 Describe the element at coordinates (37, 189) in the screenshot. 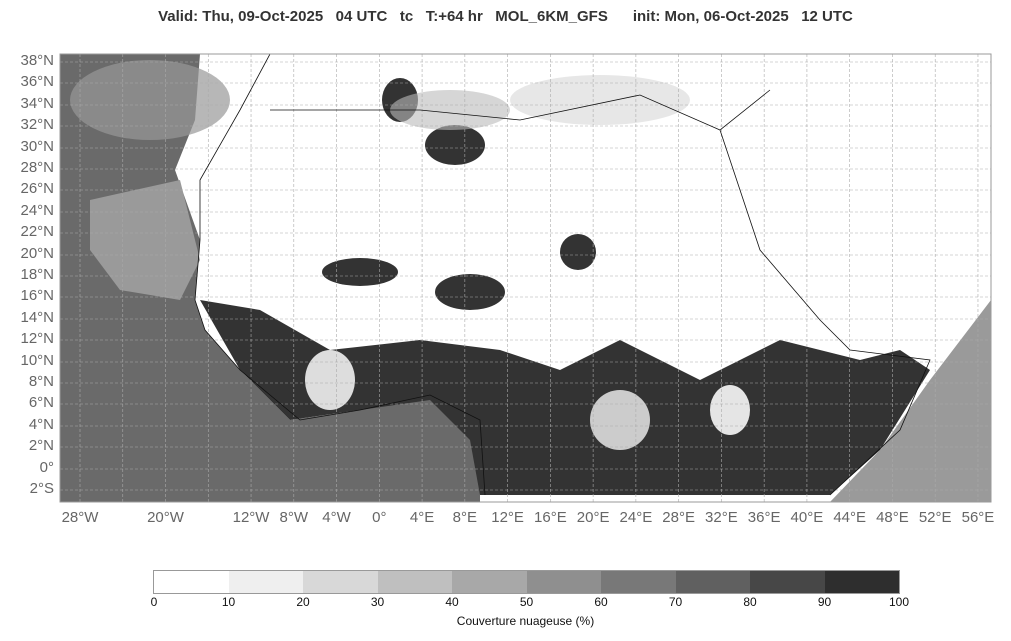

I see `lat-label: 26°N` at that location.